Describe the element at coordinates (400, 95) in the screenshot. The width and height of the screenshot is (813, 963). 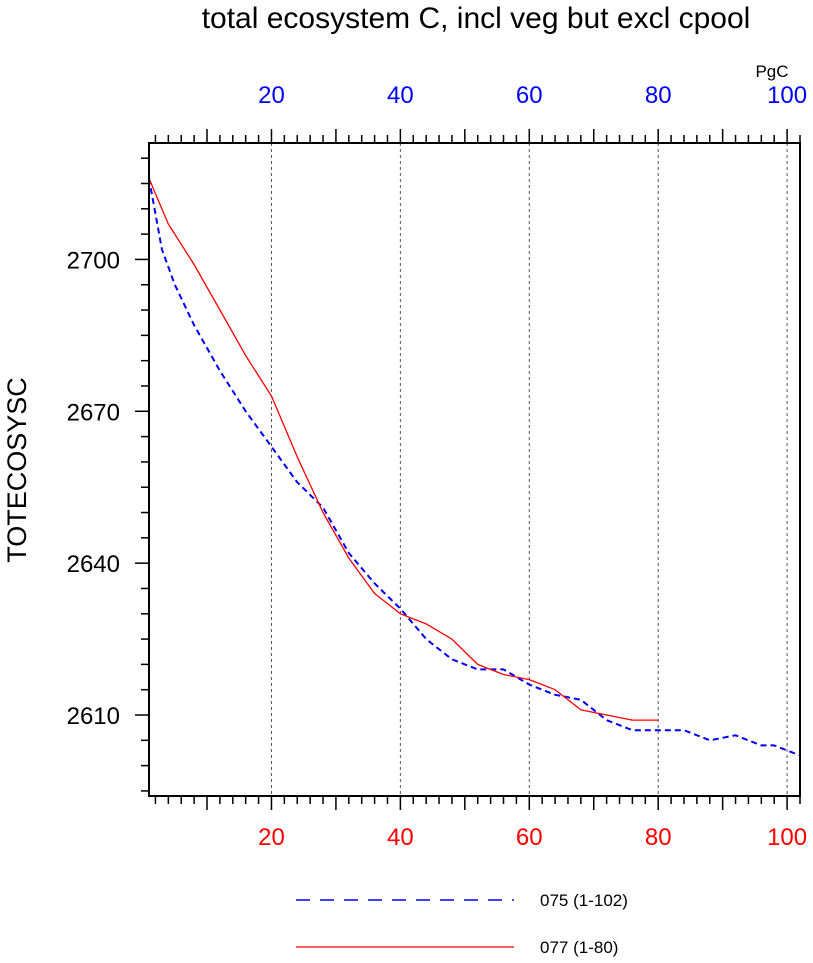
I see `x-tick-label-top-40: 40` at that location.